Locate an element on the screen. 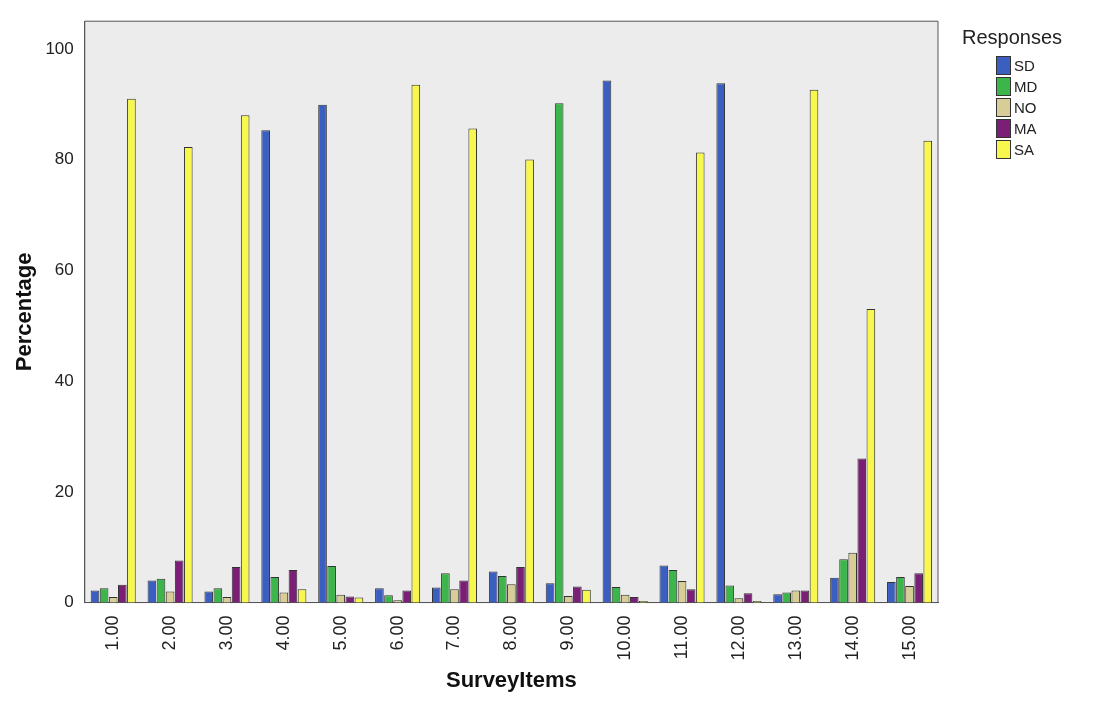 The height and width of the screenshot is (703, 1096). legend-title: Responses is located at coordinates (1012, 37).